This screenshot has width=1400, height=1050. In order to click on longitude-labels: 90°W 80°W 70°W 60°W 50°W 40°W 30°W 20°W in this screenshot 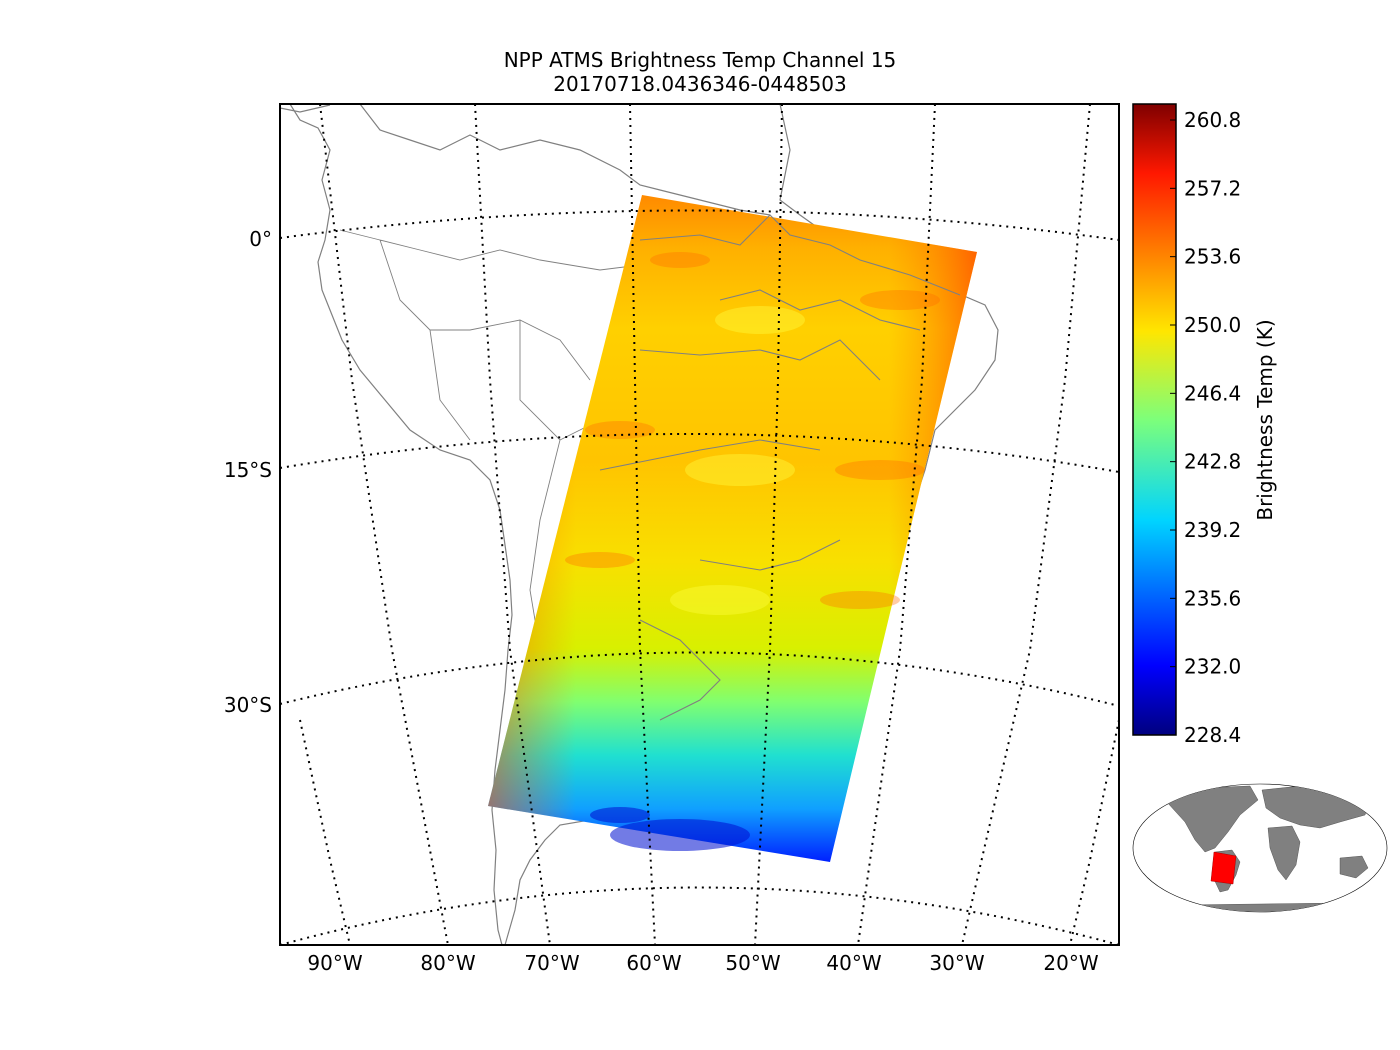, I will do `click(702, 963)`.